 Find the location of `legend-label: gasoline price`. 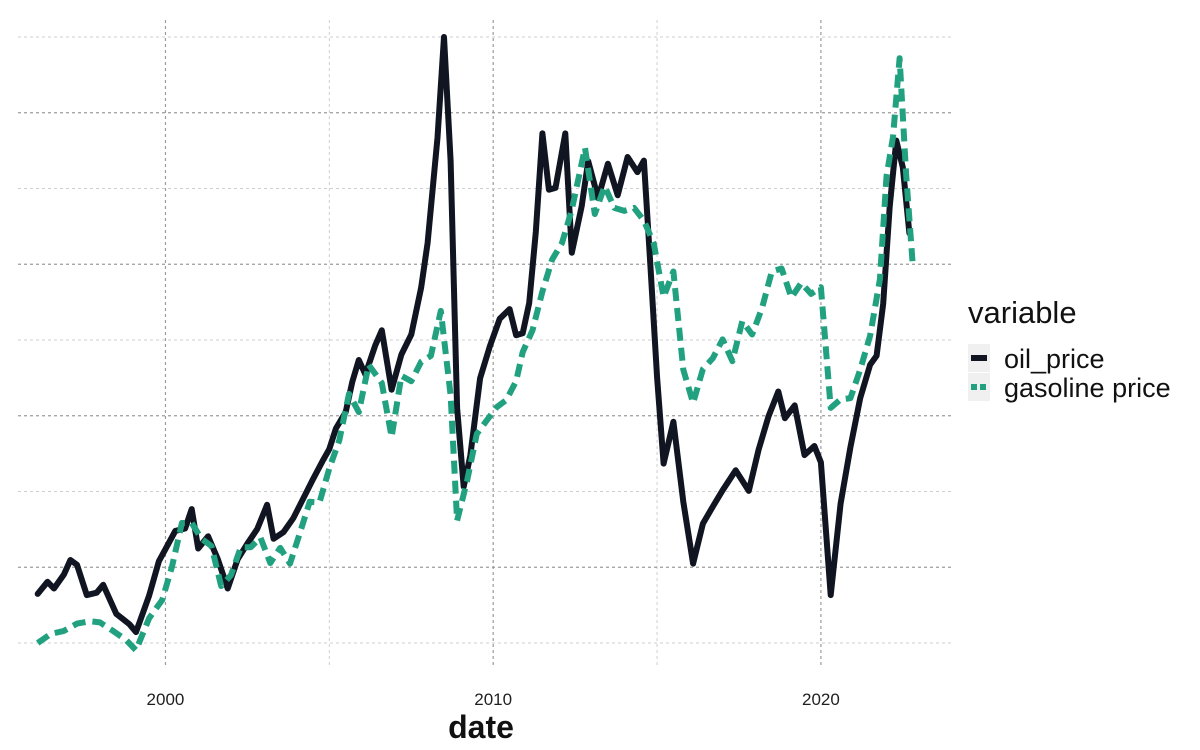

legend-label: gasoline price is located at coordinates (1087, 388).